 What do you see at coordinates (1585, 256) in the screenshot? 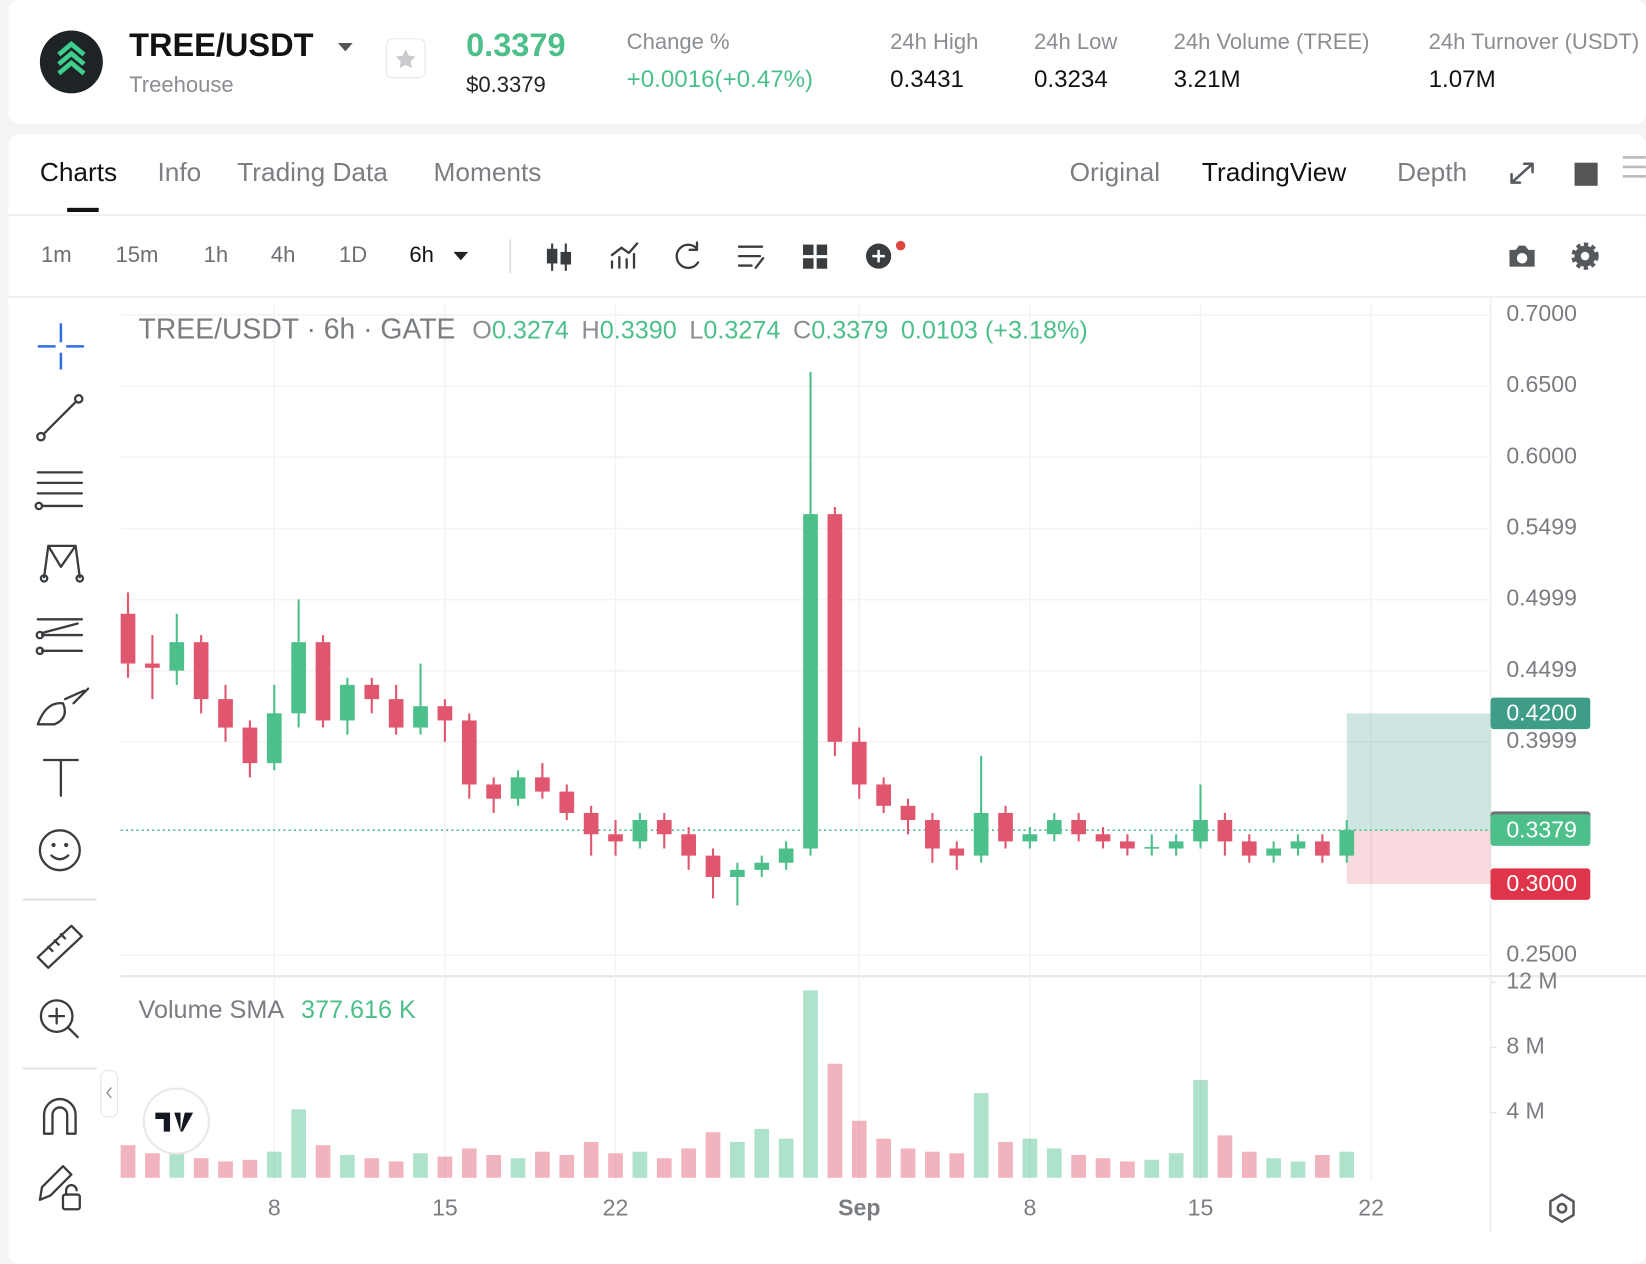
I see `settings-icon` at bounding box center [1585, 256].